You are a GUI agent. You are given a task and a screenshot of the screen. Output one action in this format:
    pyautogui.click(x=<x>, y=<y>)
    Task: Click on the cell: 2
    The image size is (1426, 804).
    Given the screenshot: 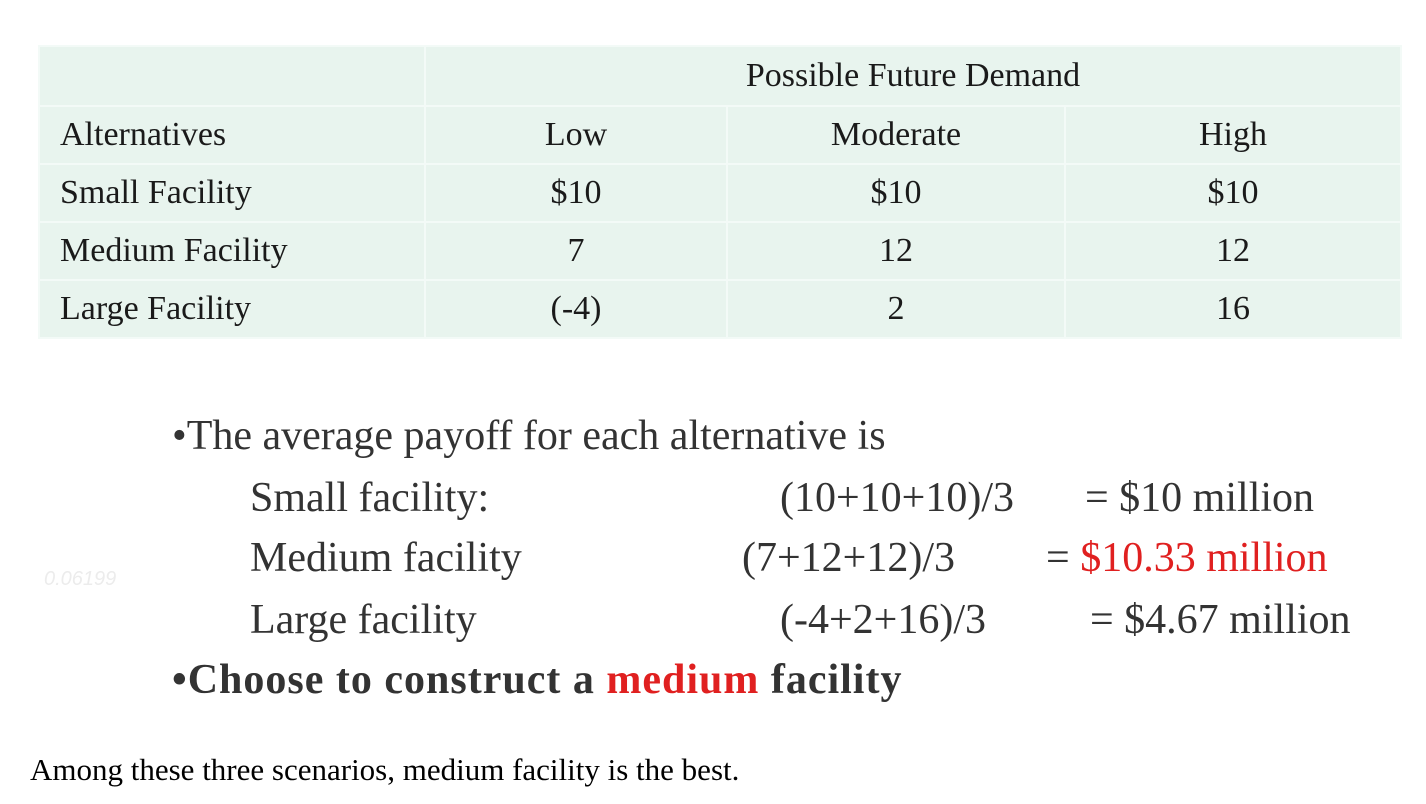 What is the action you would take?
    pyautogui.click(x=896, y=309)
    